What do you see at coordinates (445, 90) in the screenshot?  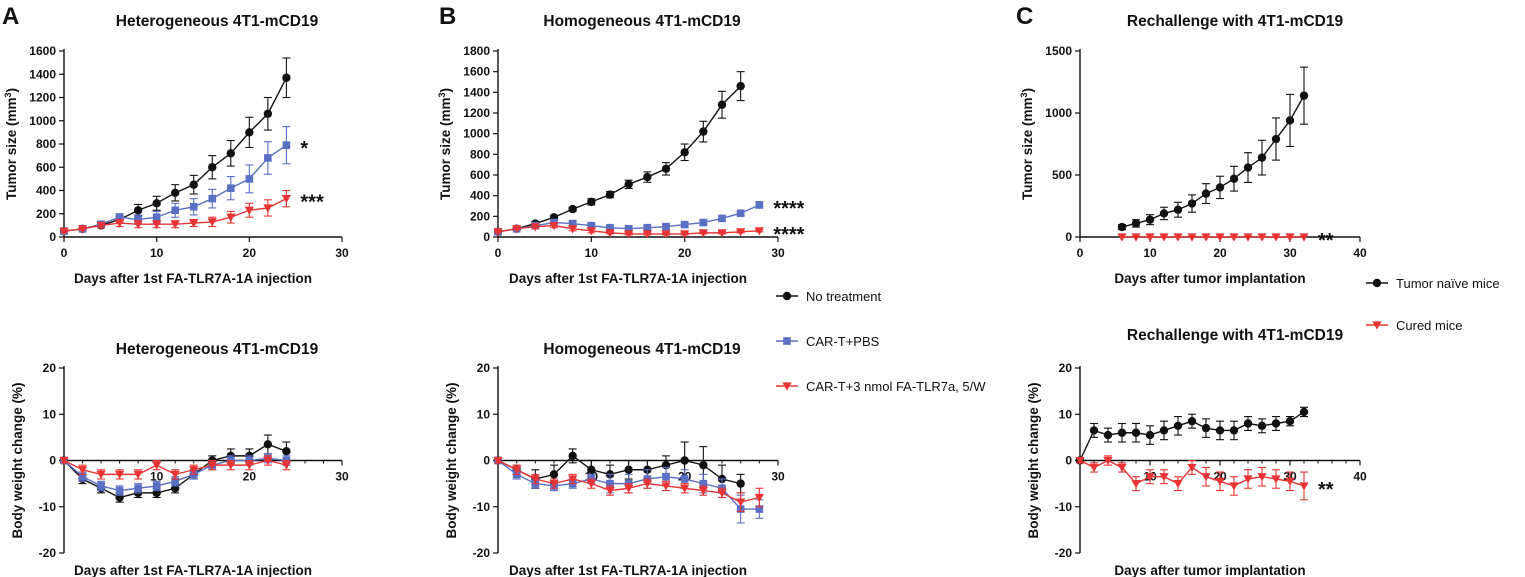 I see `y-axis-label-end: )` at bounding box center [445, 90].